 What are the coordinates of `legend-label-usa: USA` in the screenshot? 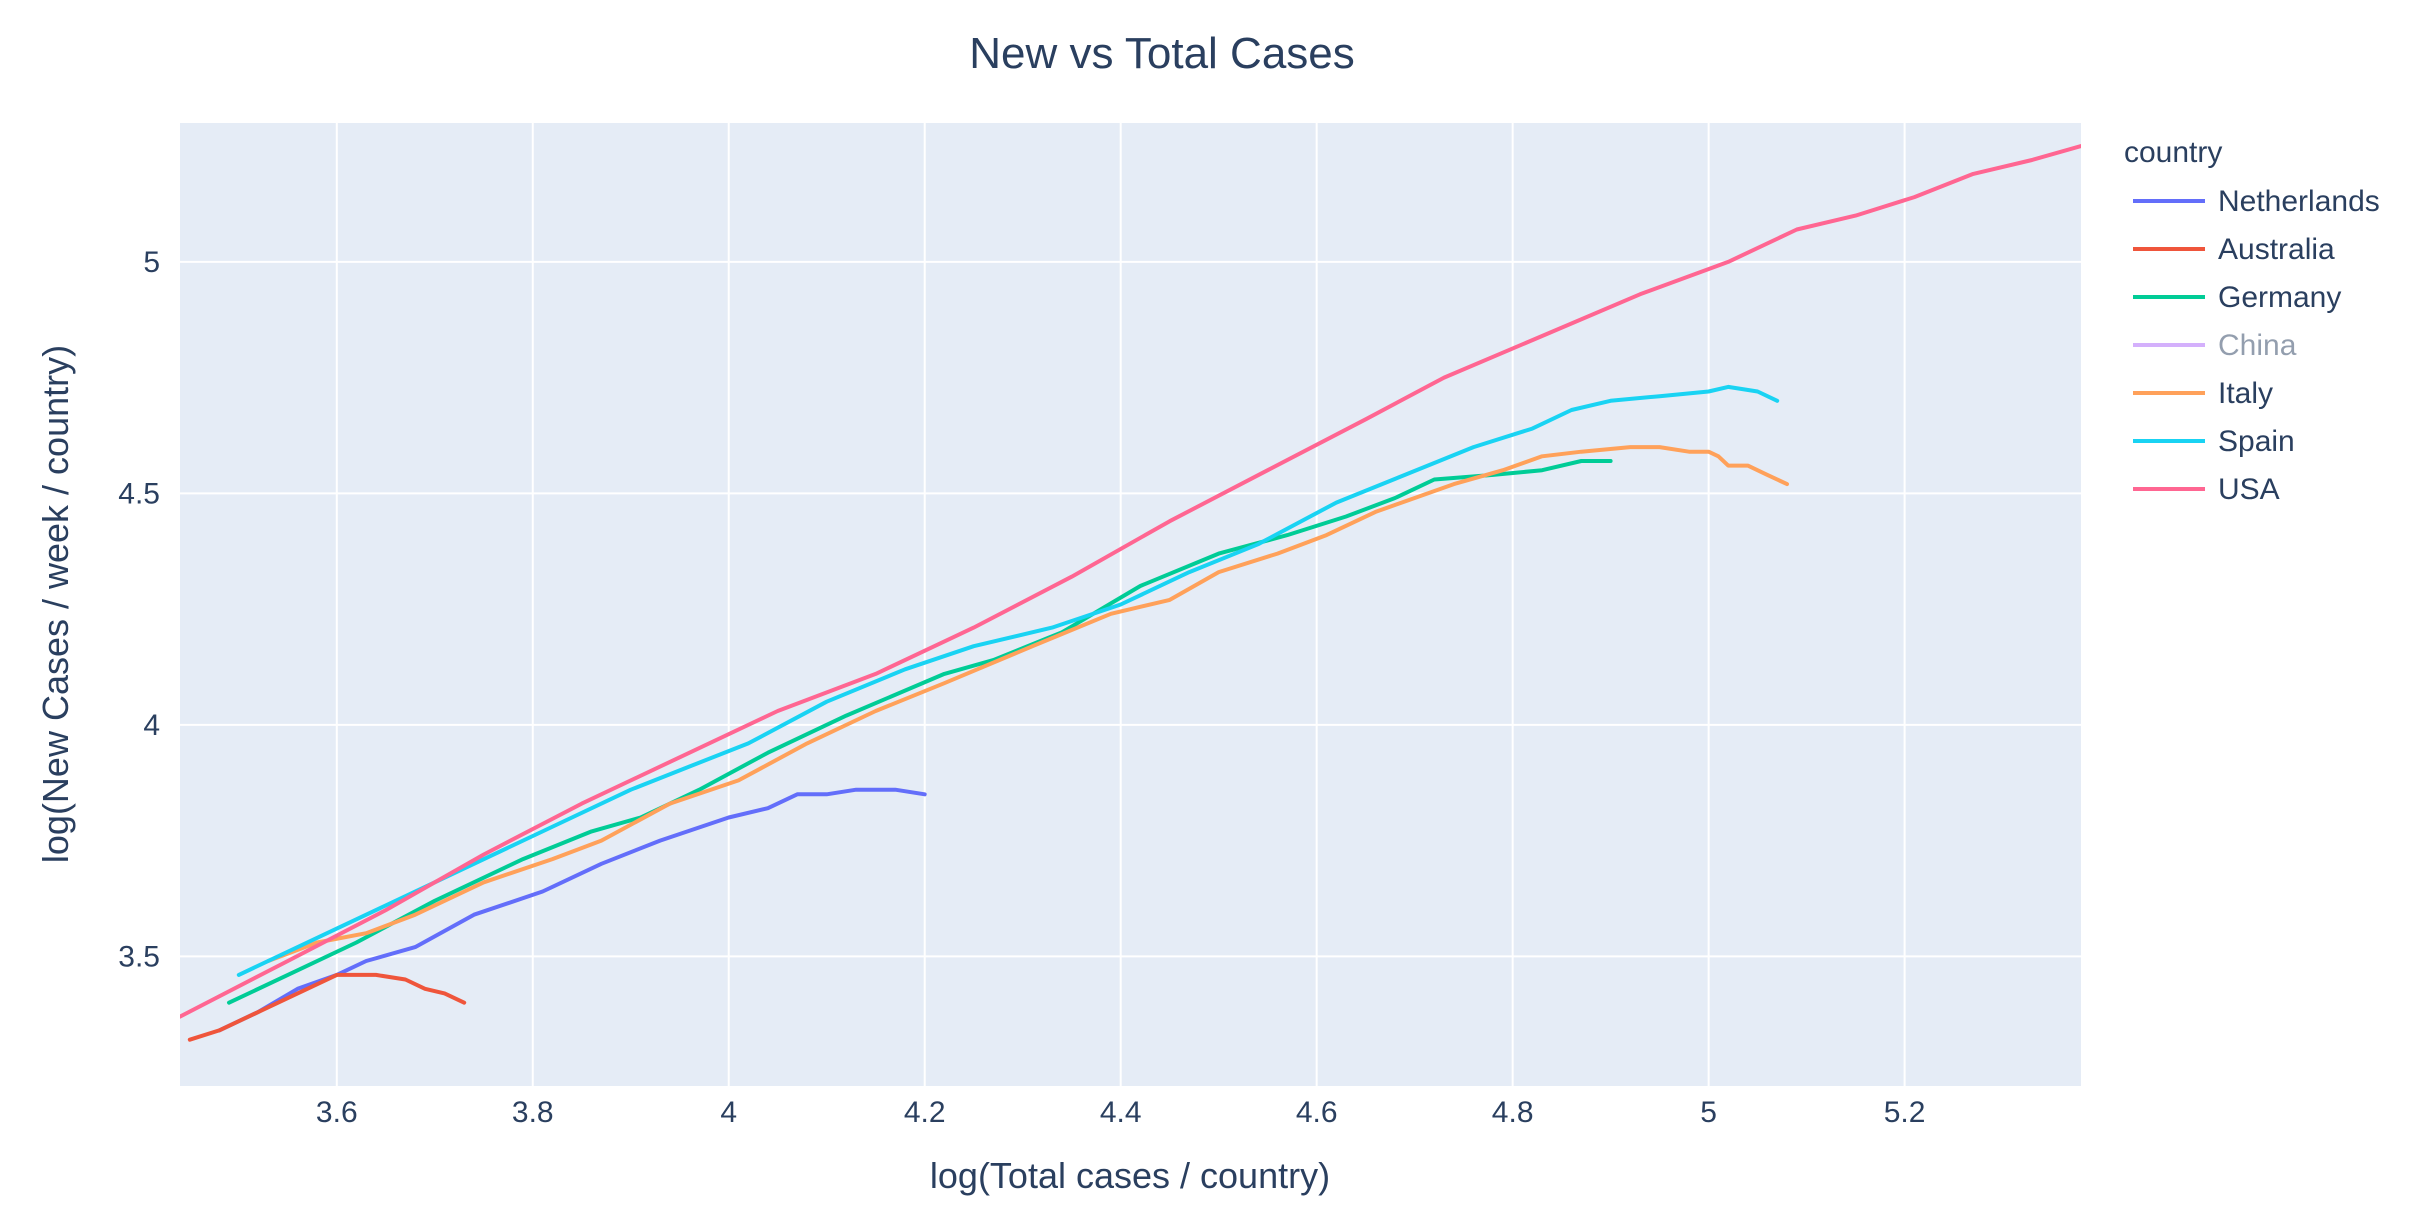 It's located at (2249, 489).